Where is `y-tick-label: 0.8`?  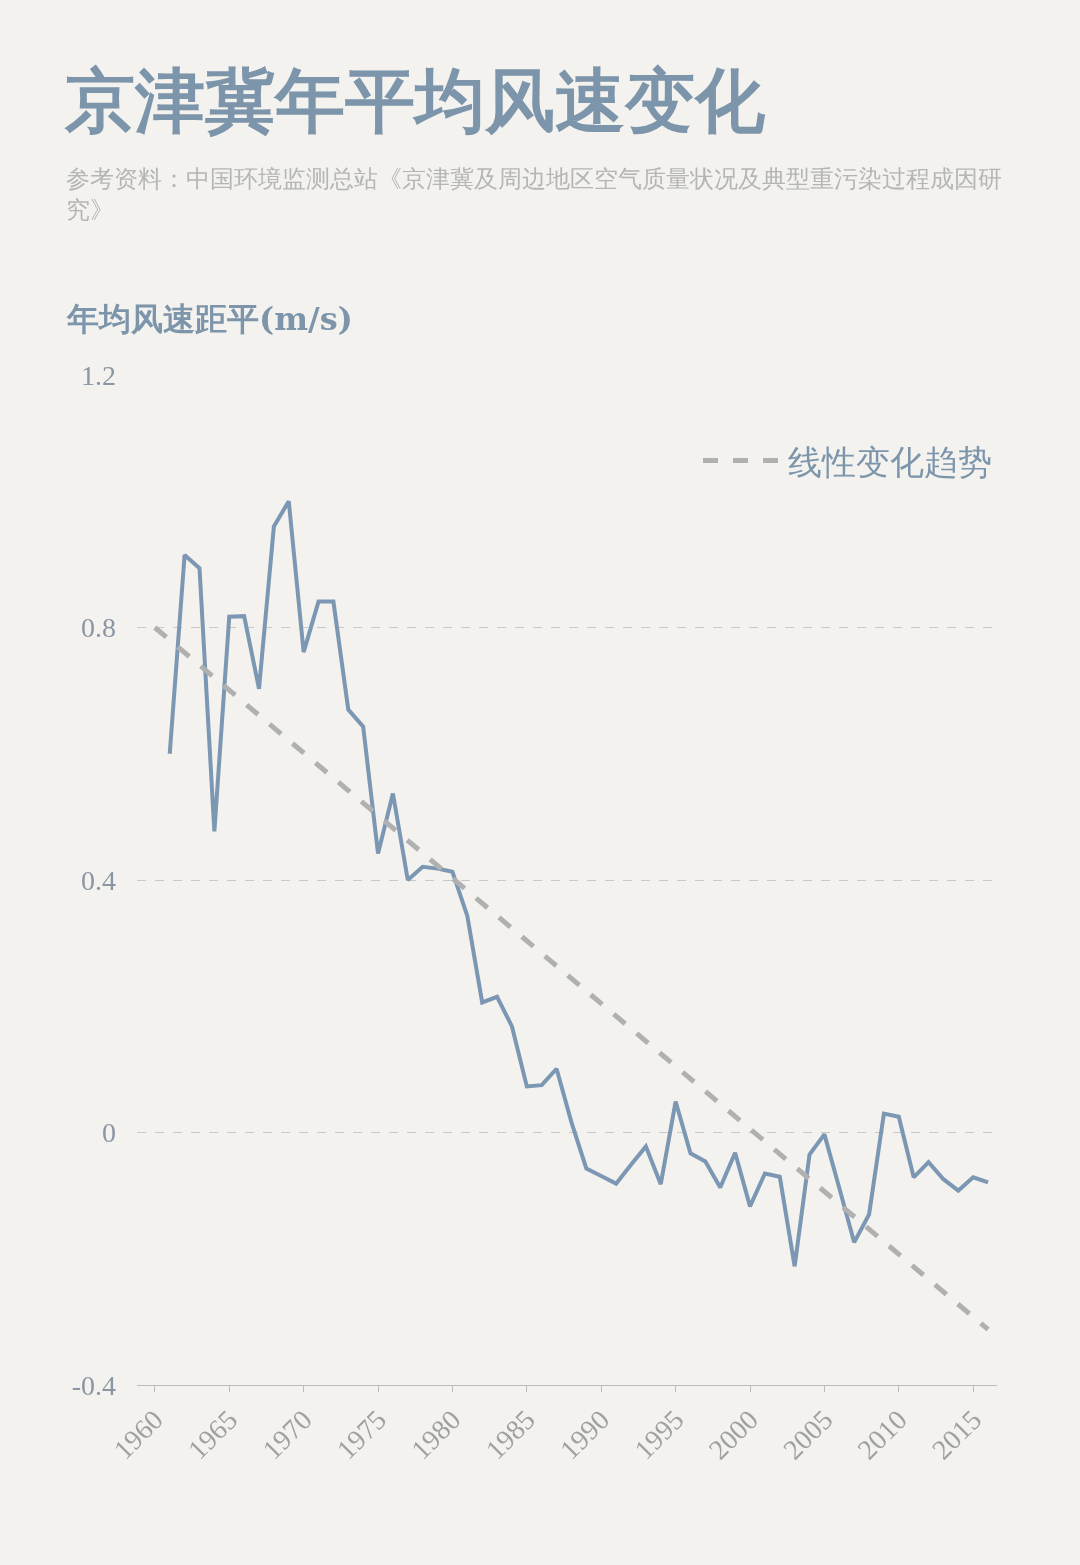
y-tick-label: 0.8 is located at coordinates (98, 628).